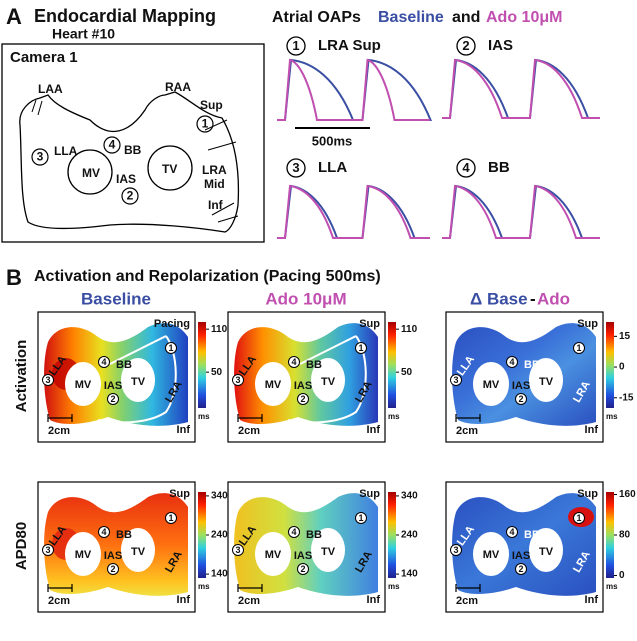  What do you see at coordinates (214, 184) in the screenshot?
I see `label: Mid` at bounding box center [214, 184].